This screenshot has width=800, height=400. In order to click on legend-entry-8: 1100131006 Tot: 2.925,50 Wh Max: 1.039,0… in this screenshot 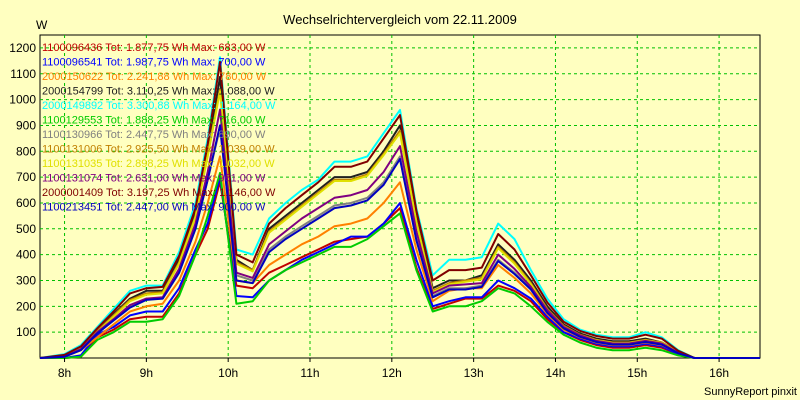, I will do `click(158, 150)`.